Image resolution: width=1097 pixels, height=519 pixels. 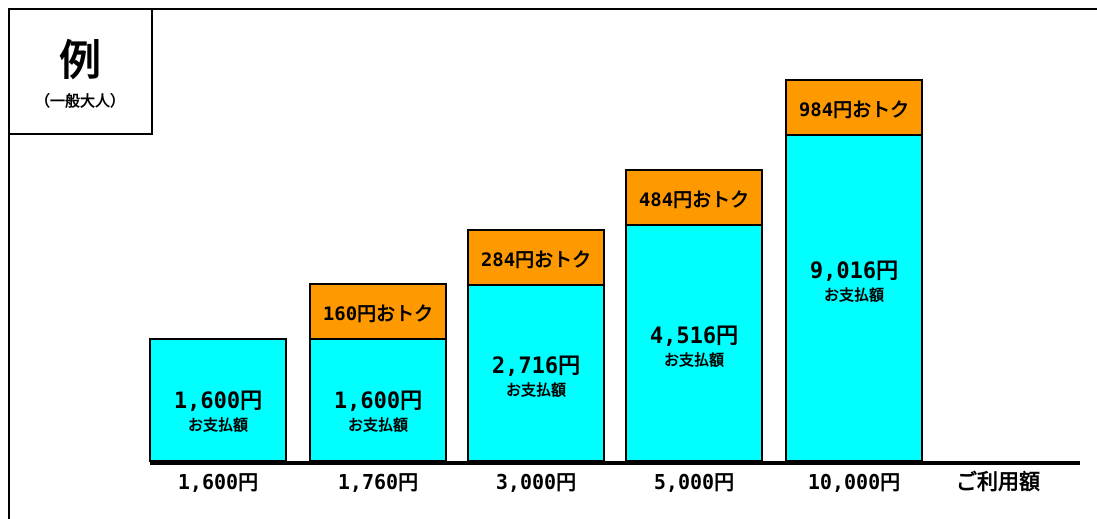 What do you see at coordinates (694, 336) in the screenshot?
I see `paid-amount-label-3: 4,516円` at bounding box center [694, 336].